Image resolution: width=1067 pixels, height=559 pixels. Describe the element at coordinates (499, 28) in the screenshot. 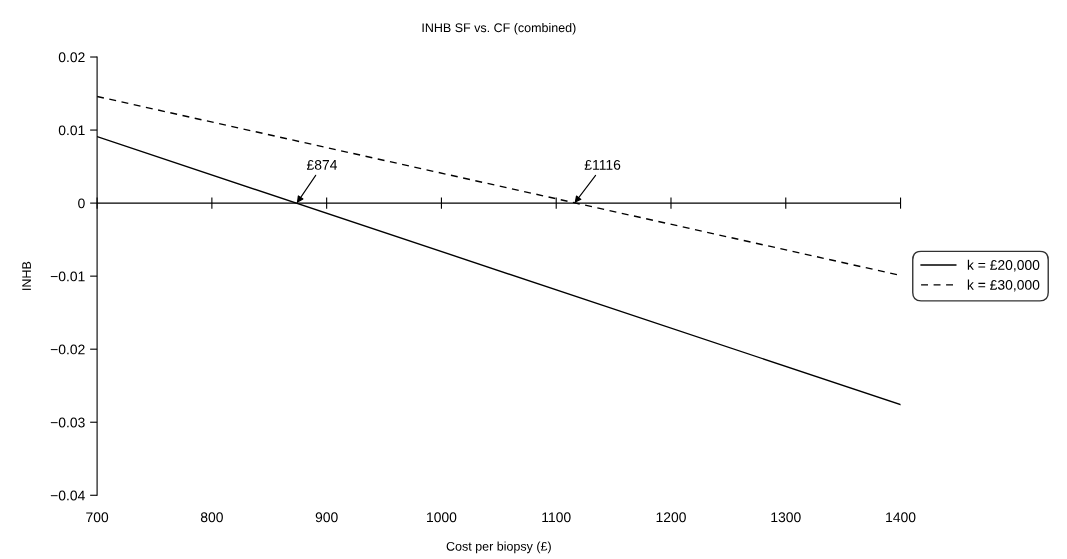

I see `chart-title: INHB SF vs. CF (combined)` at that location.